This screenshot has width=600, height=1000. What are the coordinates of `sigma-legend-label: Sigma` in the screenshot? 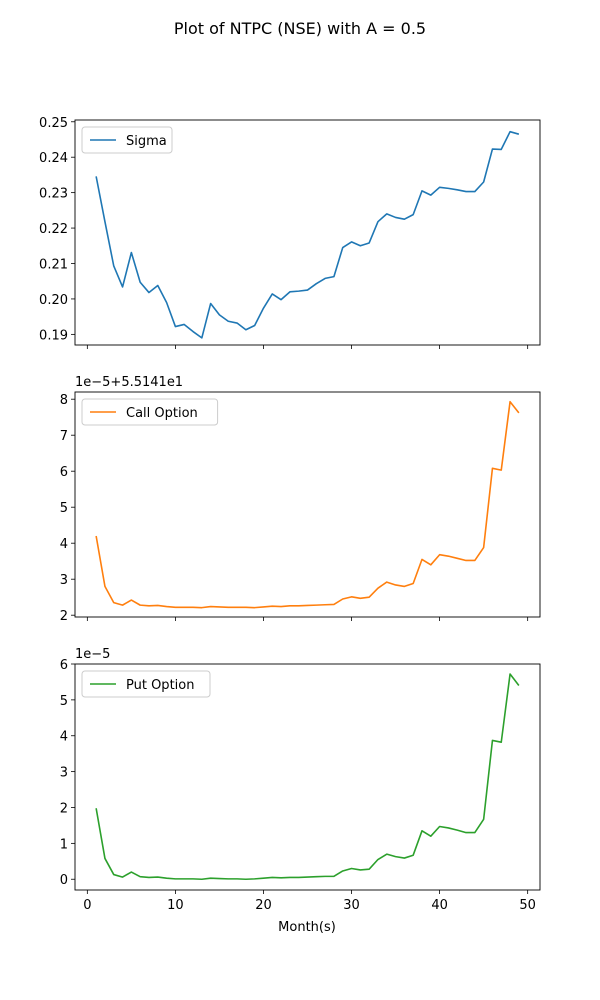 It's located at (146, 141).